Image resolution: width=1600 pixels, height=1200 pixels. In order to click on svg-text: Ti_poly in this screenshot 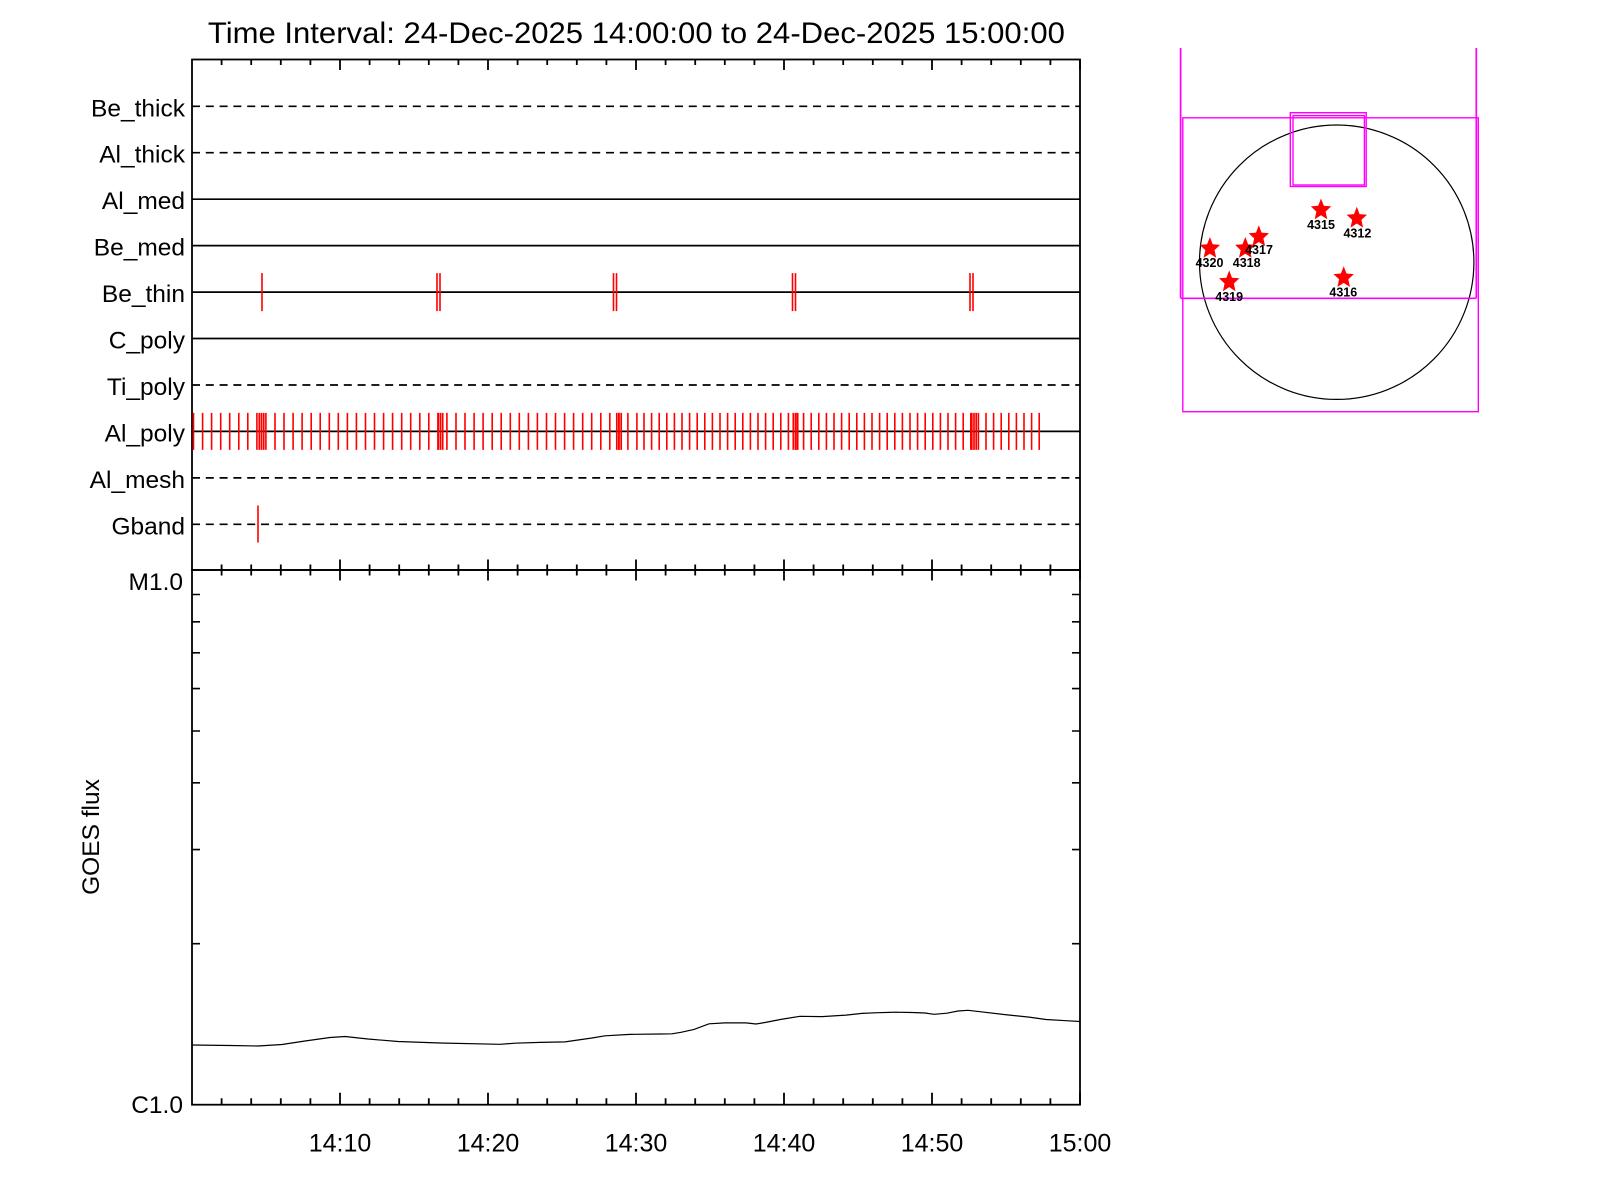, I will do `click(146, 387)`.